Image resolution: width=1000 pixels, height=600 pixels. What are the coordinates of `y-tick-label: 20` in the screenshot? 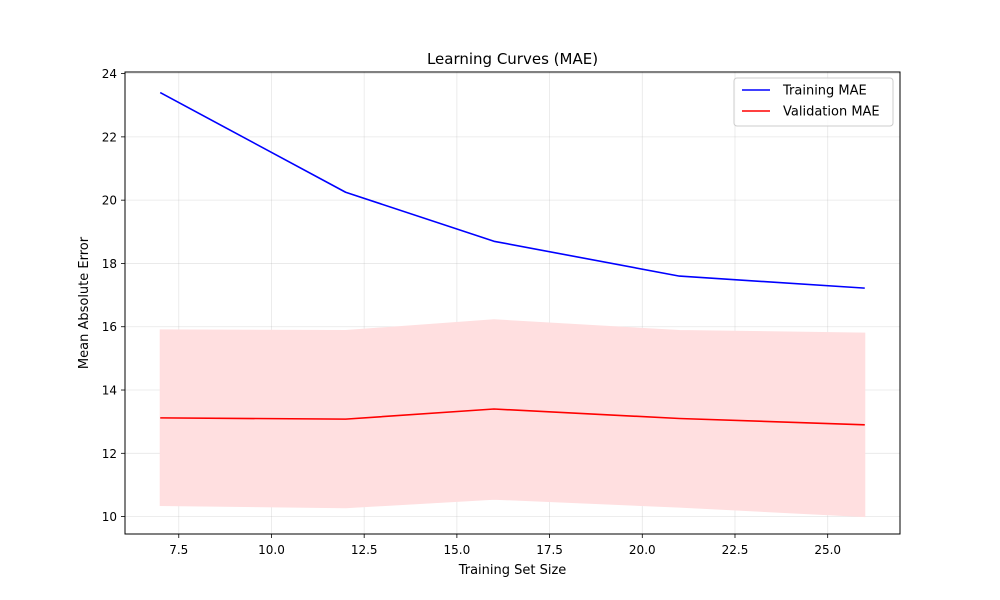 It's located at (109, 201).